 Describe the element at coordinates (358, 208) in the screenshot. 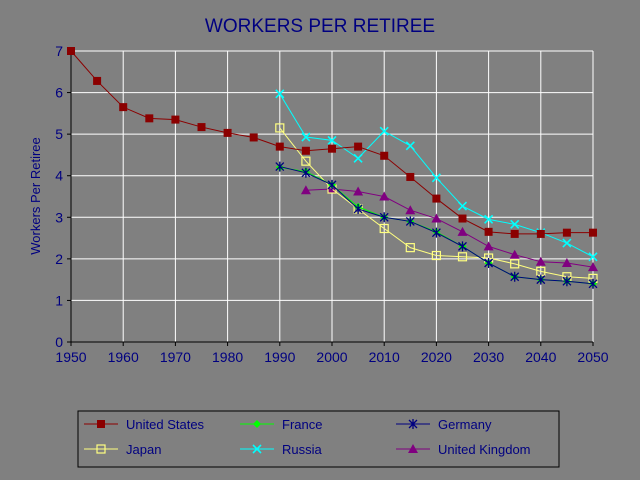

I see `point-germany-2005` at that location.